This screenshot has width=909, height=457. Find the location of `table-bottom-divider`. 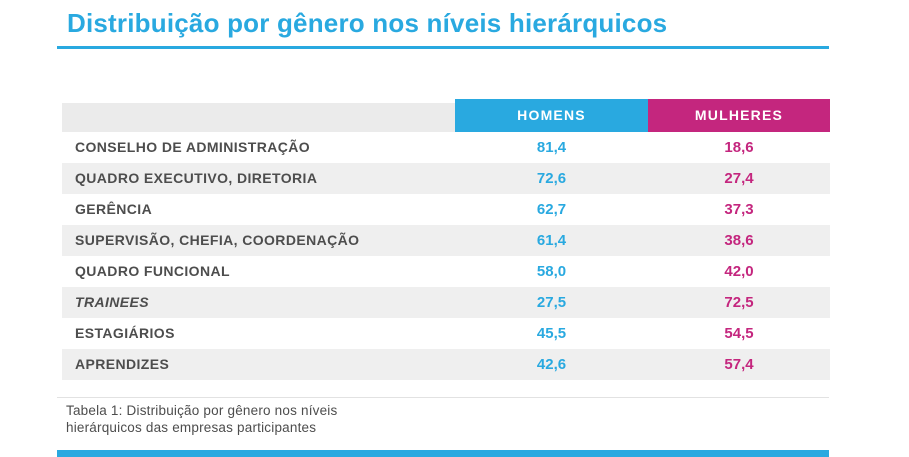

table-bottom-divider is located at coordinates (443, 397).